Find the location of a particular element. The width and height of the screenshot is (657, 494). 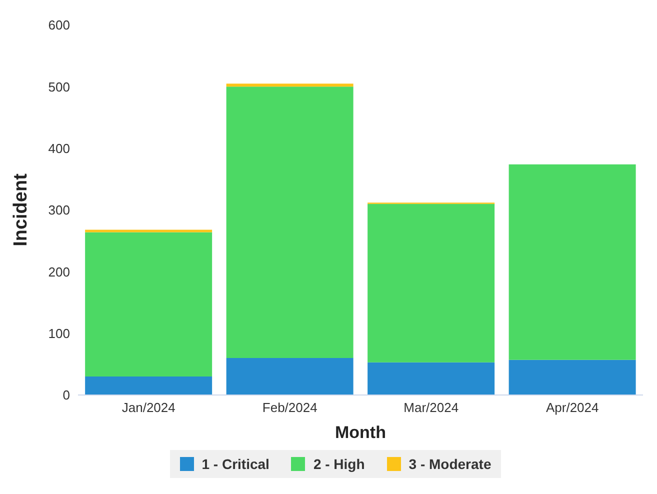

y-tick-label: 500 is located at coordinates (59, 86).